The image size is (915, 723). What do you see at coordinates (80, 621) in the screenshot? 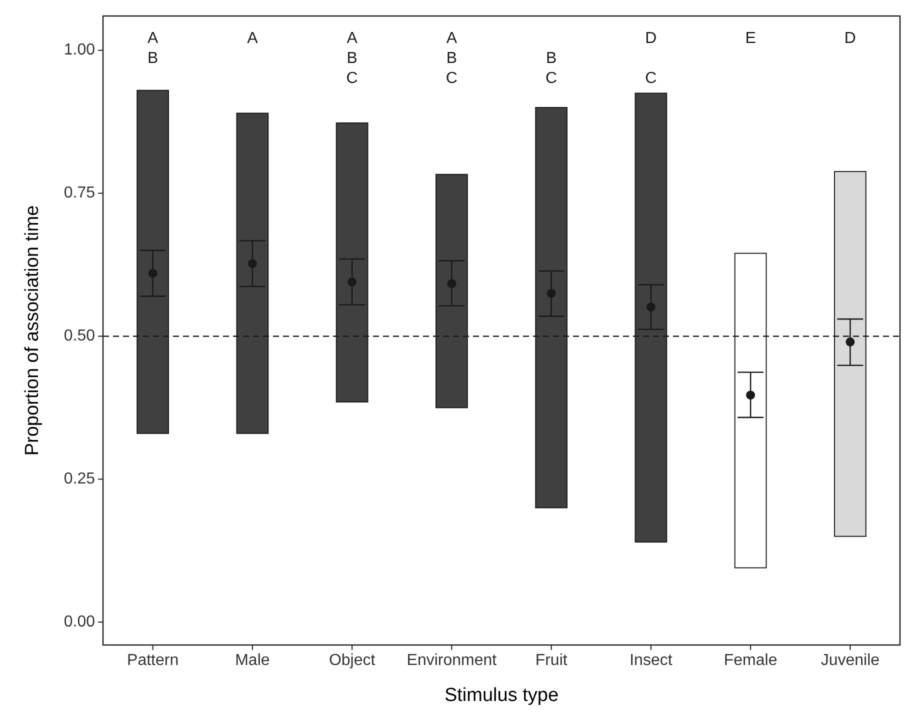
I see `y-tick-label: 0.00` at bounding box center [80, 621].